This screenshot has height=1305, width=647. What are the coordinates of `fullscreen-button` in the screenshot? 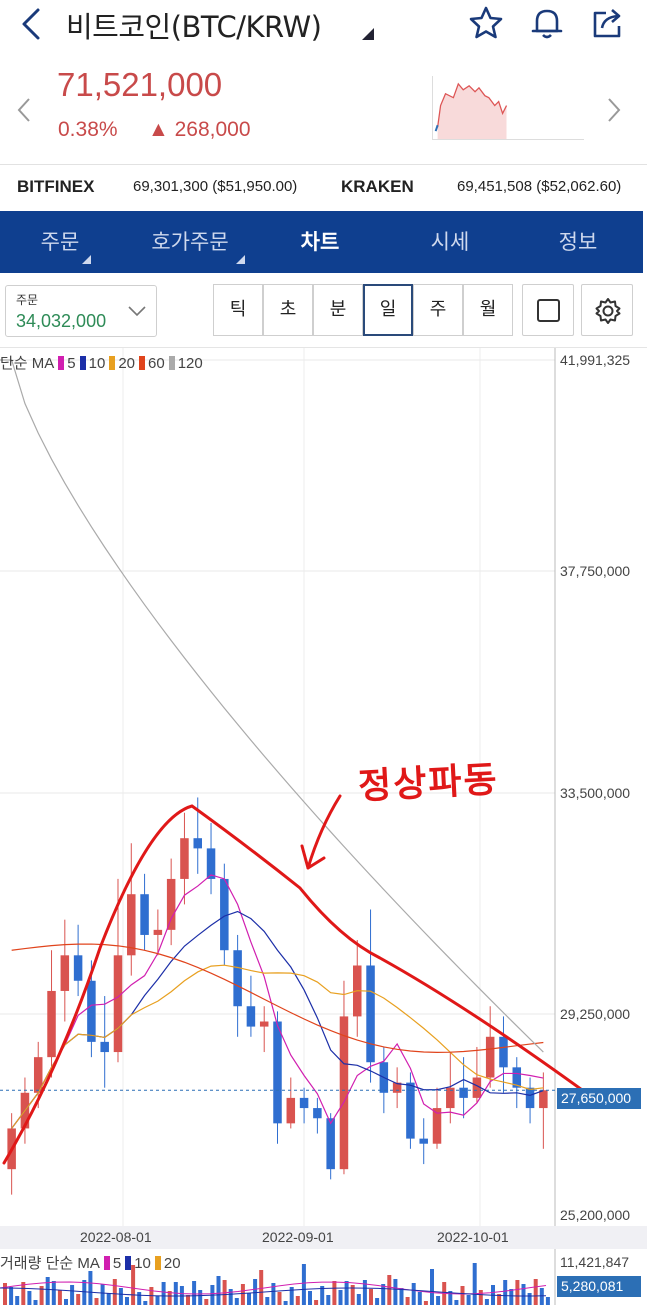 It's located at (548, 310).